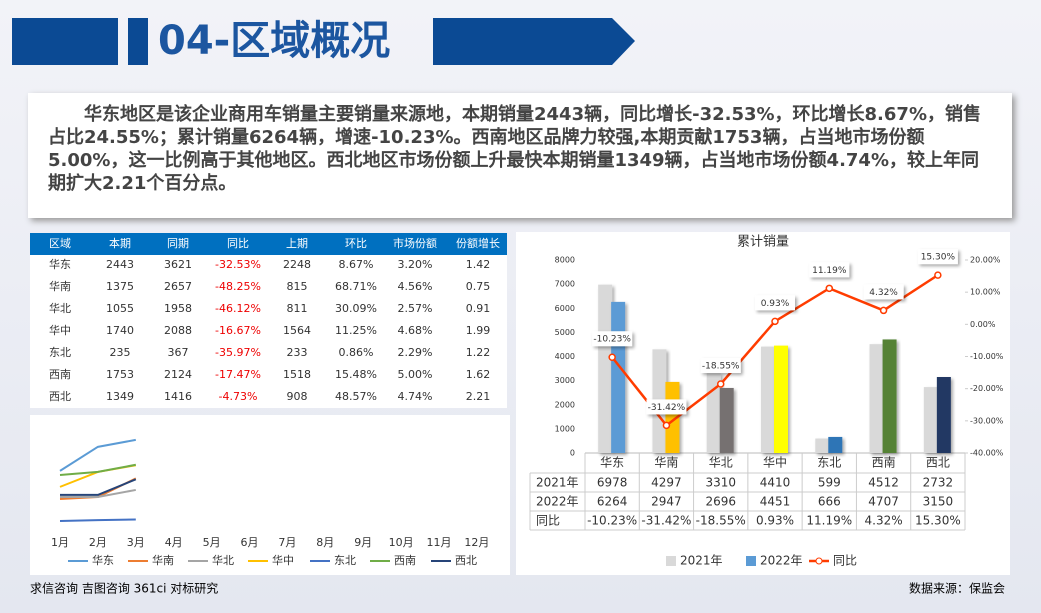 This screenshot has height=613, width=1041. I want to click on table-value: 4297, so click(666, 483).